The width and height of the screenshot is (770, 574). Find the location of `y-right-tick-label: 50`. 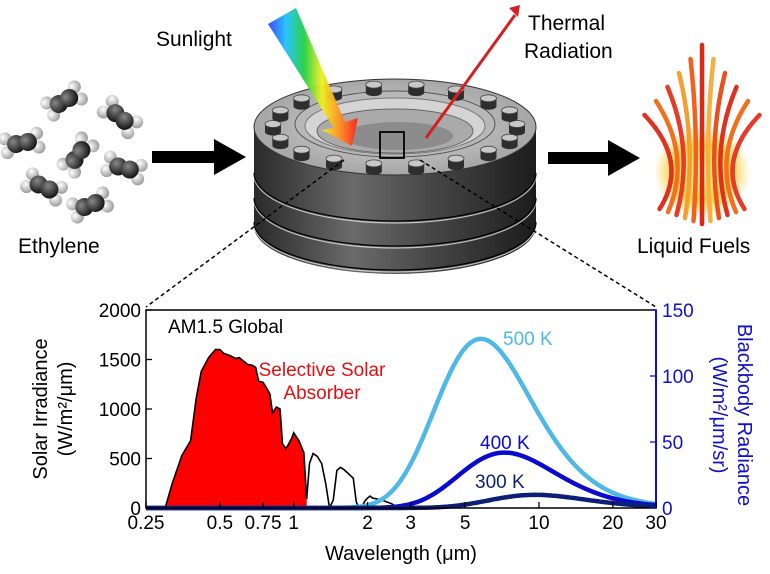

y-right-tick-label: 50 is located at coordinates (672, 443).